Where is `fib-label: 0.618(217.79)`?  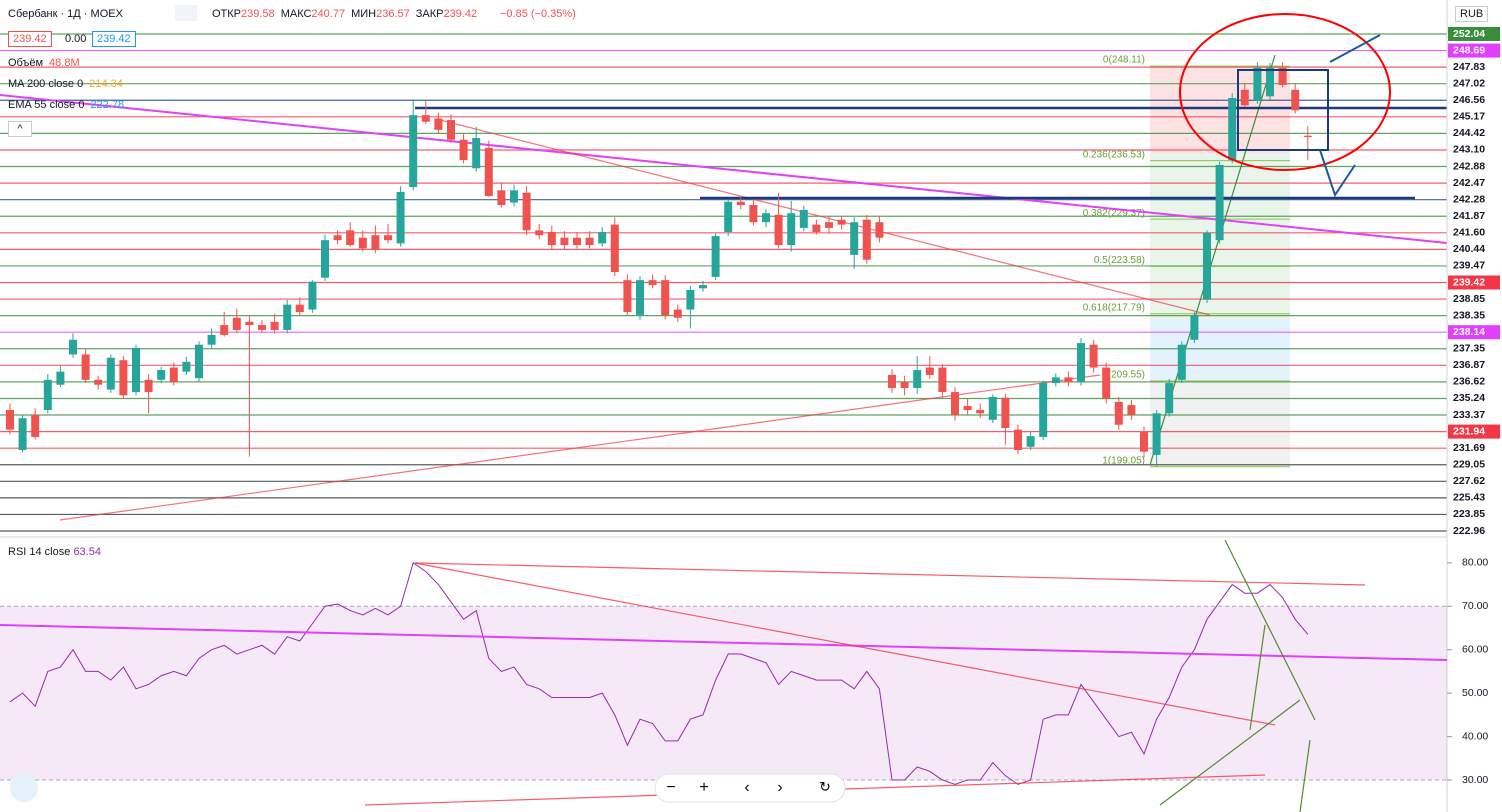 fib-label: 0.618(217.79) is located at coordinates (1114, 307).